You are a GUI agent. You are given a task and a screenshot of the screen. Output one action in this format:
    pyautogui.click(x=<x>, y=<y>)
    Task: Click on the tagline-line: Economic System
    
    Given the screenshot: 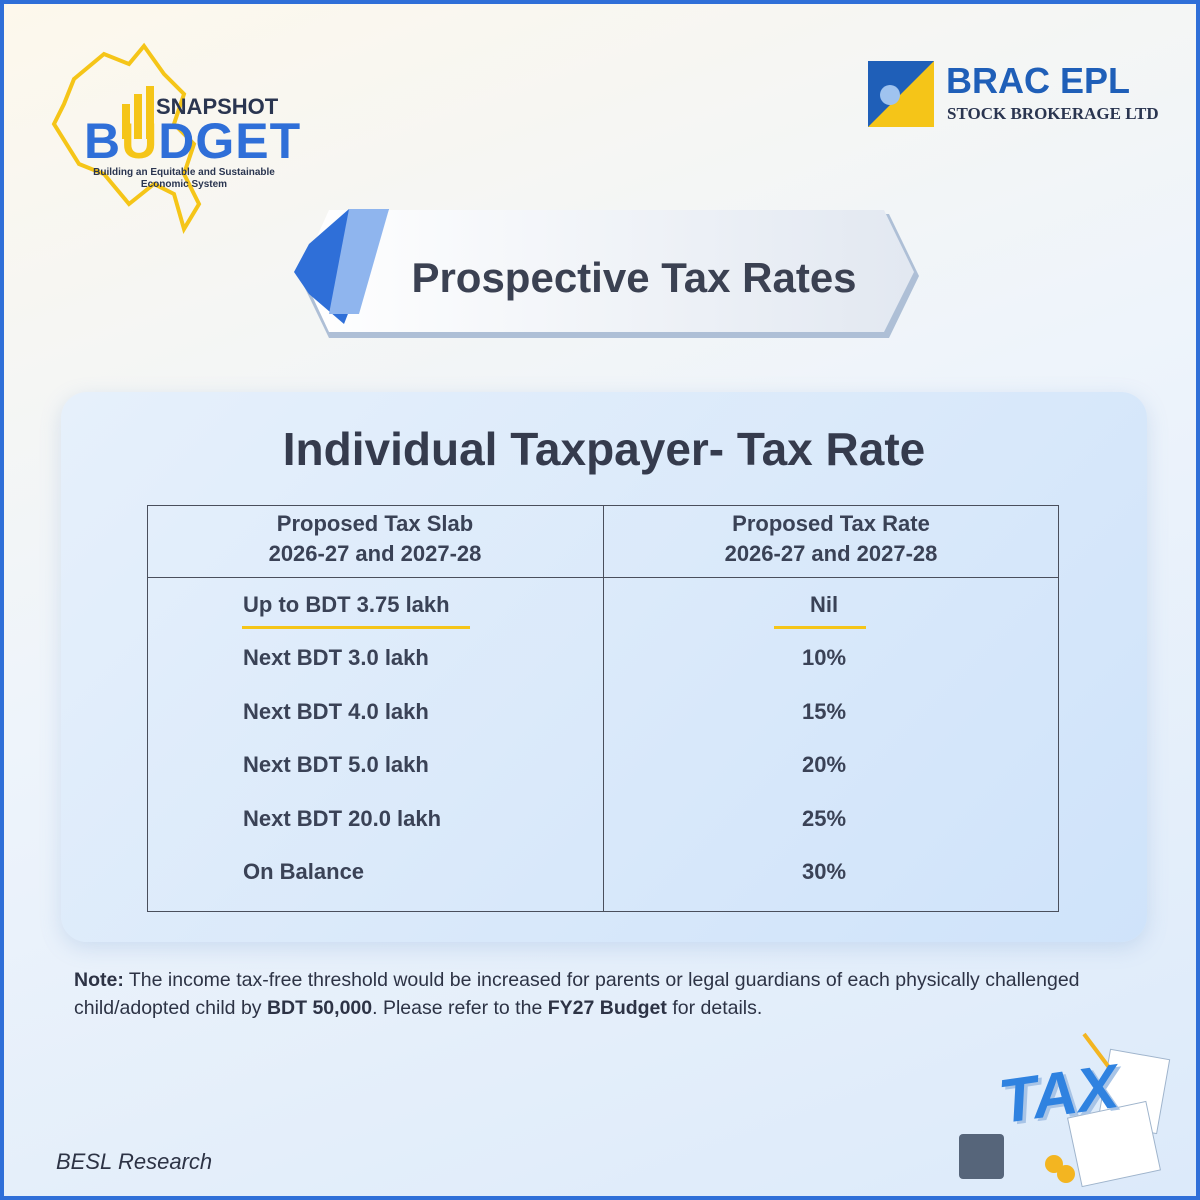 What is the action you would take?
    pyautogui.click(x=184, y=184)
    